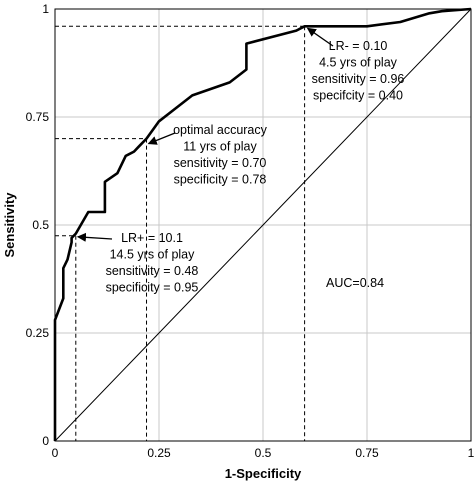 The width and height of the screenshot is (474, 484). Describe the element at coordinates (9, 225) in the screenshot. I see `y-axis-title: Sensitivity` at that location.